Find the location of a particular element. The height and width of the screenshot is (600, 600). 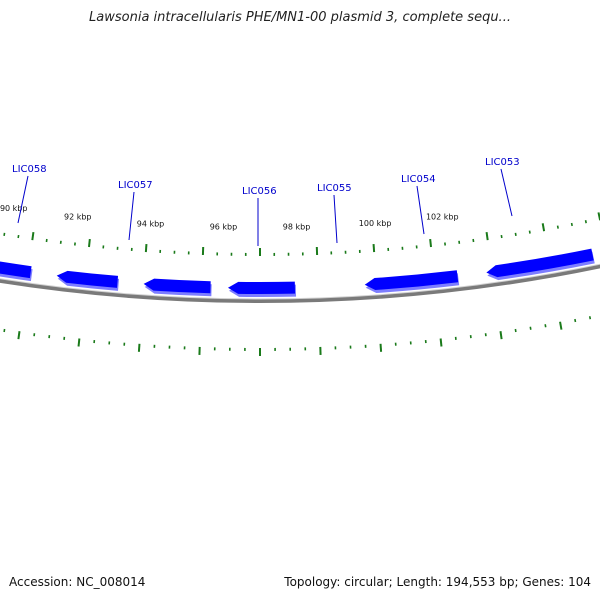

gene-label: LIC056 is located at coordinates (259, 191).